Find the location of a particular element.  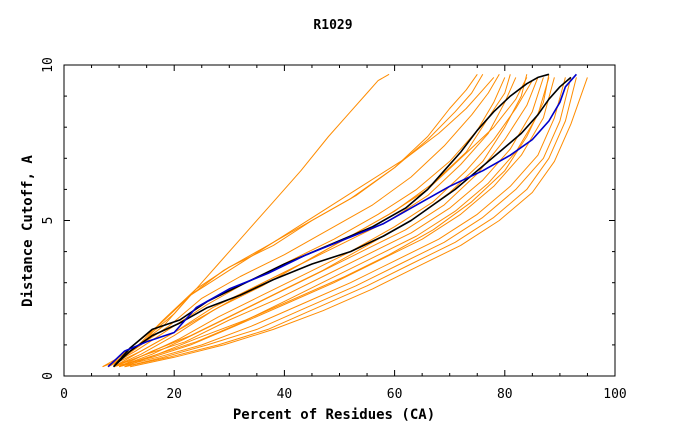

x-tick-label: 60 is located at coordinates (395, 394).